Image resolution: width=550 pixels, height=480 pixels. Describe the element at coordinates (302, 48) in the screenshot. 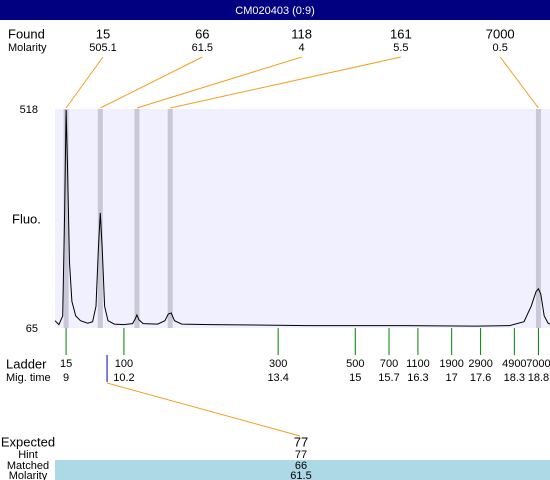

I see `found-molarity: 4` at that location.